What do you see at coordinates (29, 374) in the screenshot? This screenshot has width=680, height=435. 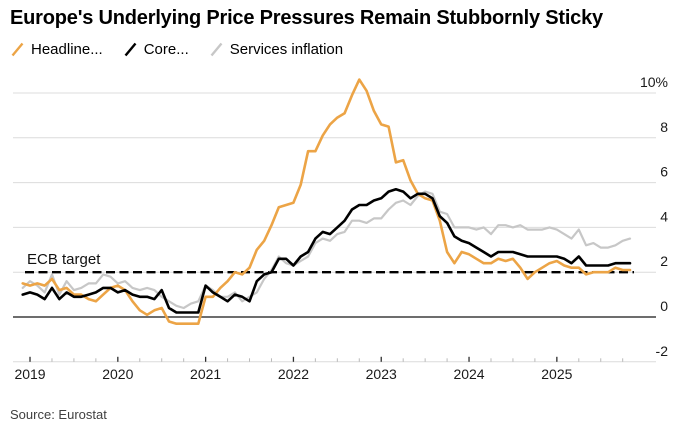 I see `x-axis-label: 2019` at bounding box center [29, 374].